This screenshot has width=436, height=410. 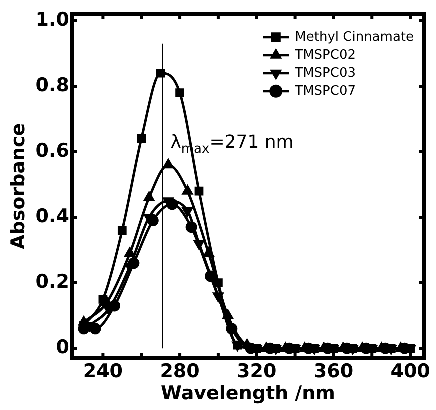 I want to click on y-tick-label: 1.0, so click(x=53, y=19).